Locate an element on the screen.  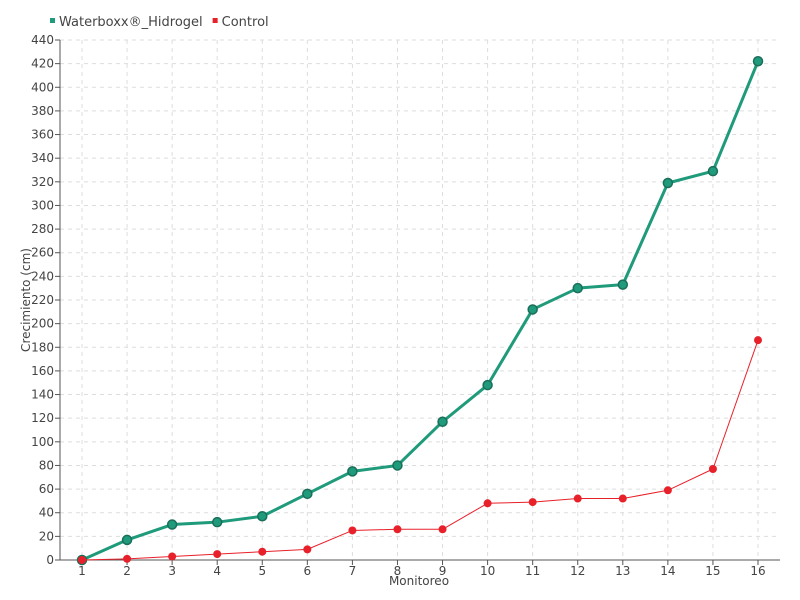
y-tick-label: 280 is located at coordinates (42, 229).